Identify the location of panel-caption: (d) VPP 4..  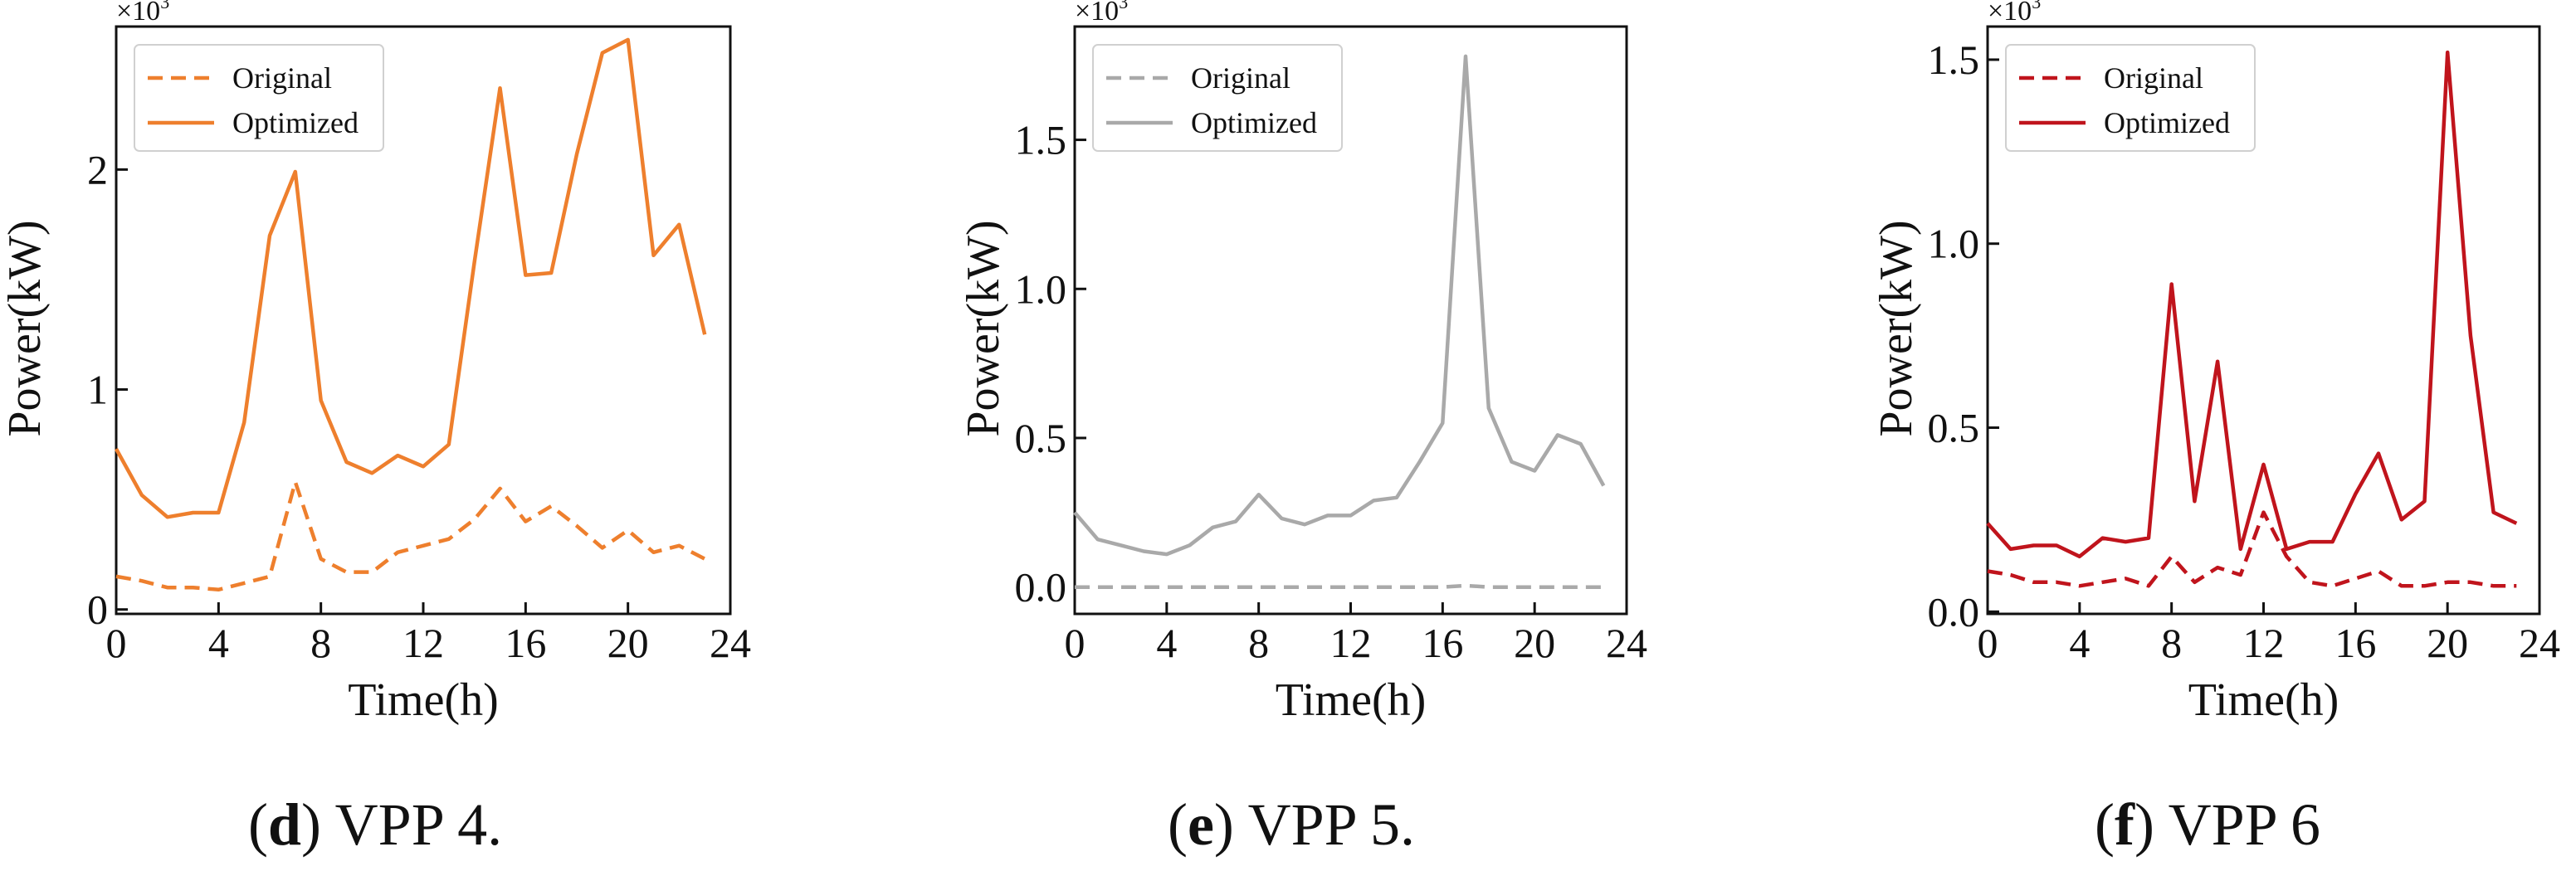
(375, 824).